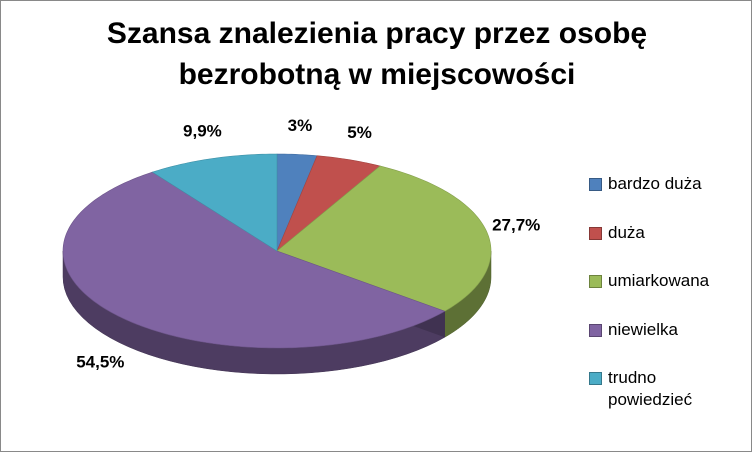 The width and height of the screenshot is (752, 452). I want to click on legend-entry: bardzo duża, so click(664, 184).